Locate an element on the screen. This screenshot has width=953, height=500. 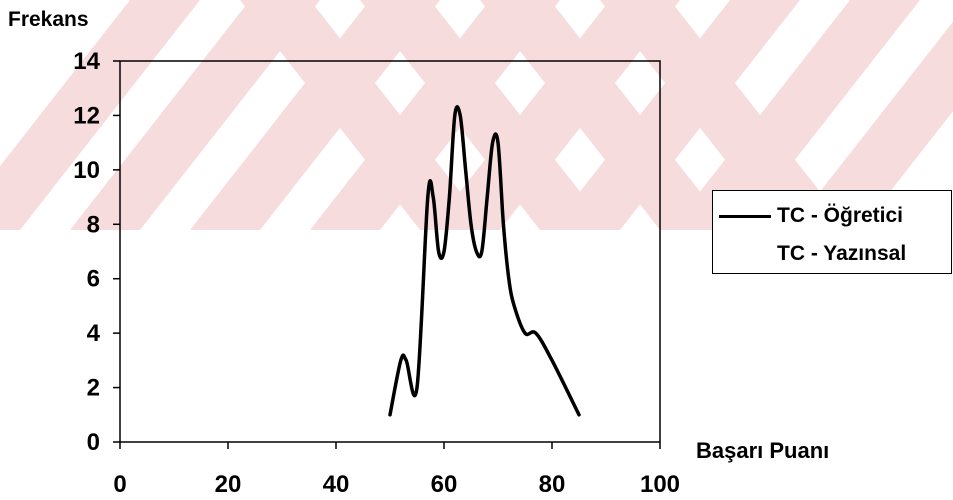
legend-swatch-none is located at coordinates (745, 254).